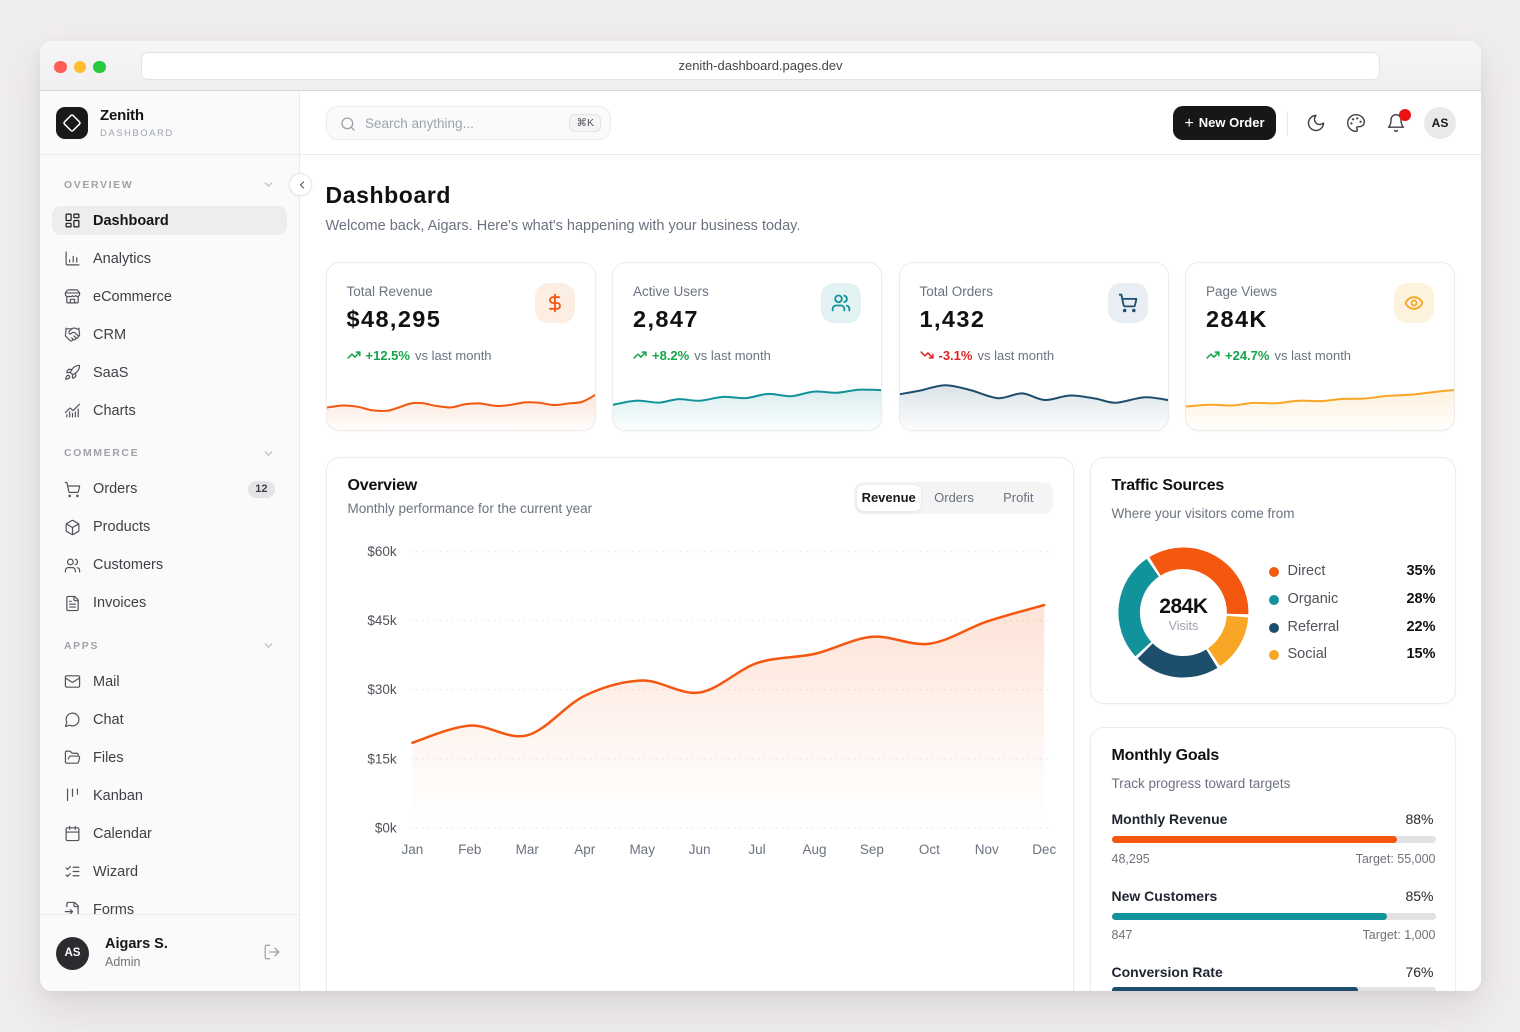  I want to click on svg-text: Apr, so click(585, 849).